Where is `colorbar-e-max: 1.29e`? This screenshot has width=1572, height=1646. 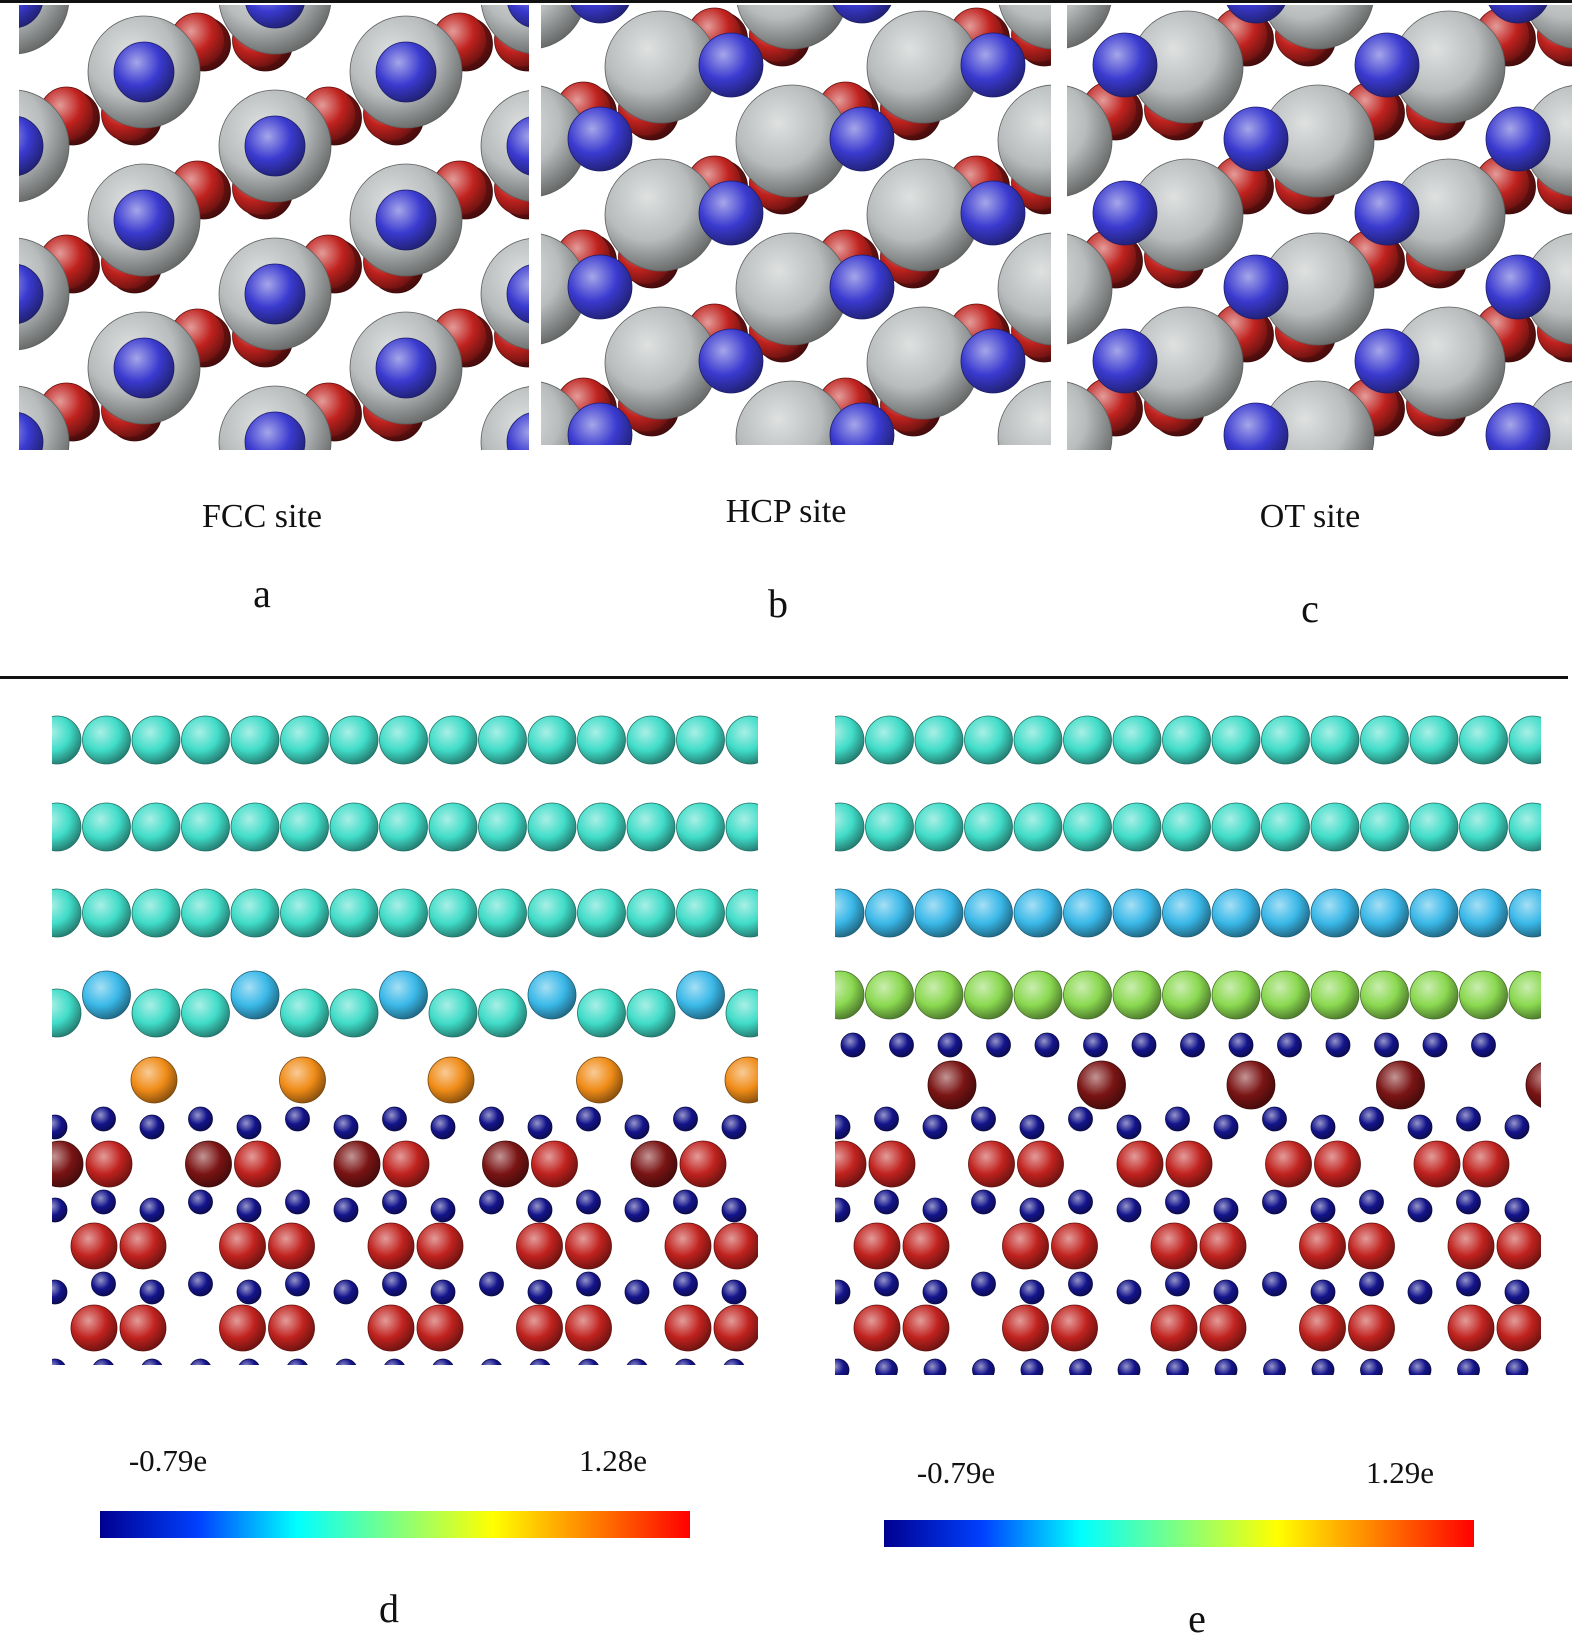
colorbar-e-max: 1.29e is located at coordinates (1400, 1472).